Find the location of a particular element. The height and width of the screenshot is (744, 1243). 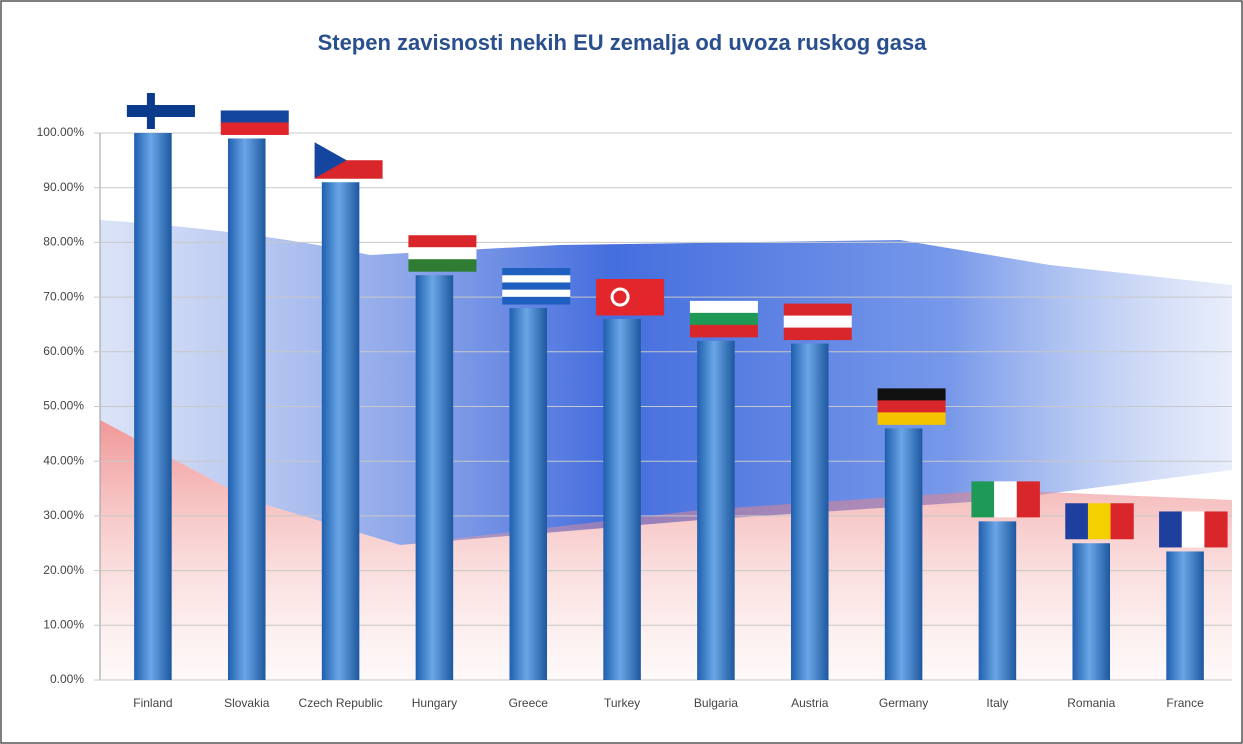

y-tick-label: 30.00% is located at coordinates (63, 515).